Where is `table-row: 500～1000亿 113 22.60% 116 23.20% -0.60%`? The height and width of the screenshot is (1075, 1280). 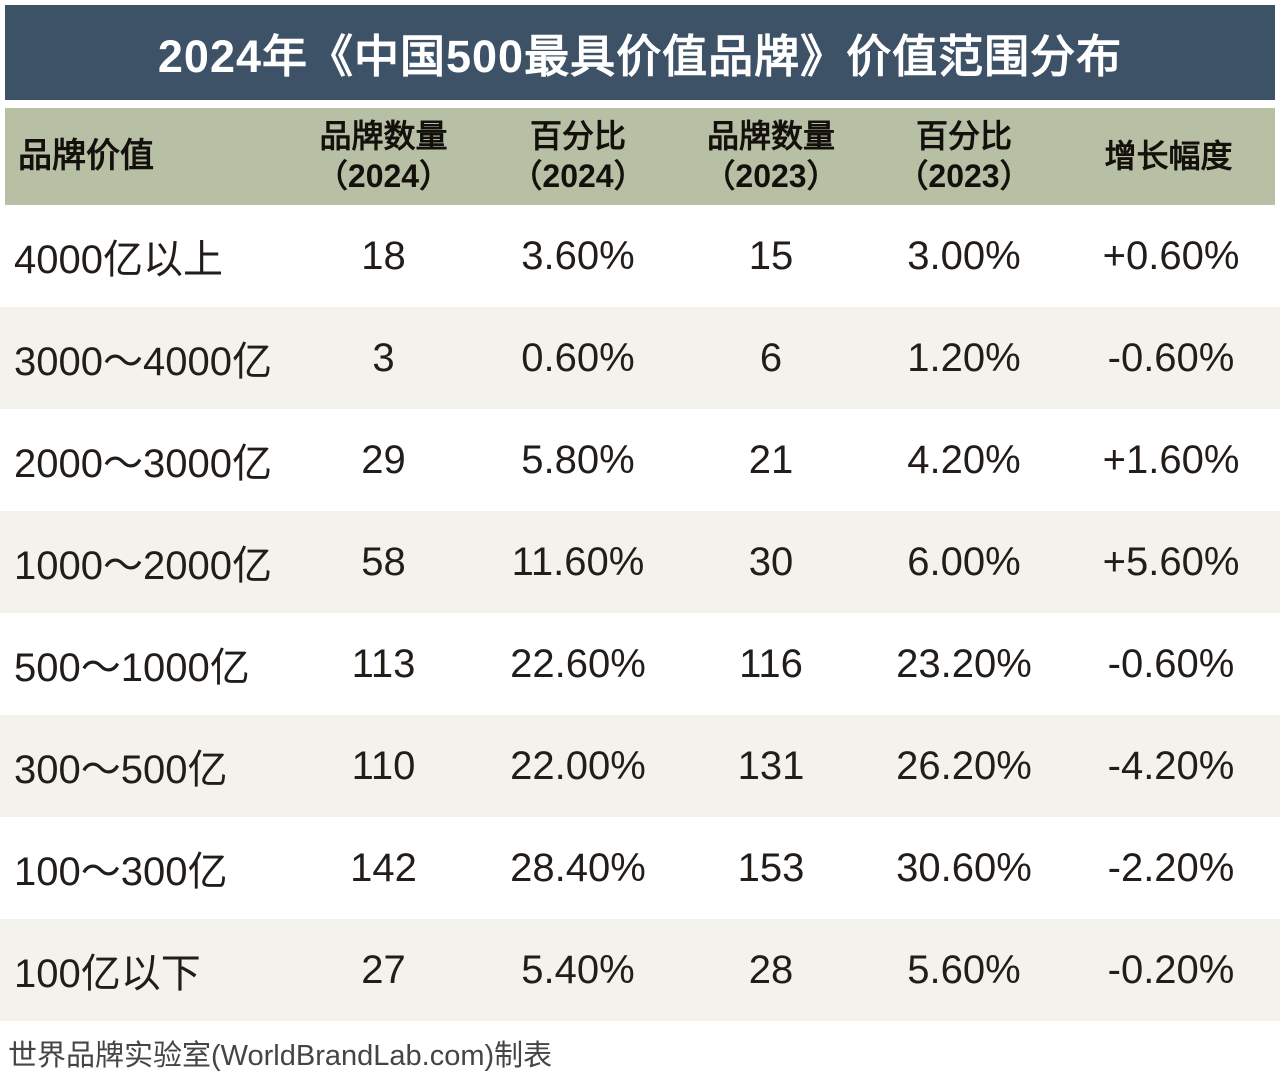 table-row: 500～1000亿 113 22.60% 116 23.20% -0.60% is located at coordinates (640, 664).